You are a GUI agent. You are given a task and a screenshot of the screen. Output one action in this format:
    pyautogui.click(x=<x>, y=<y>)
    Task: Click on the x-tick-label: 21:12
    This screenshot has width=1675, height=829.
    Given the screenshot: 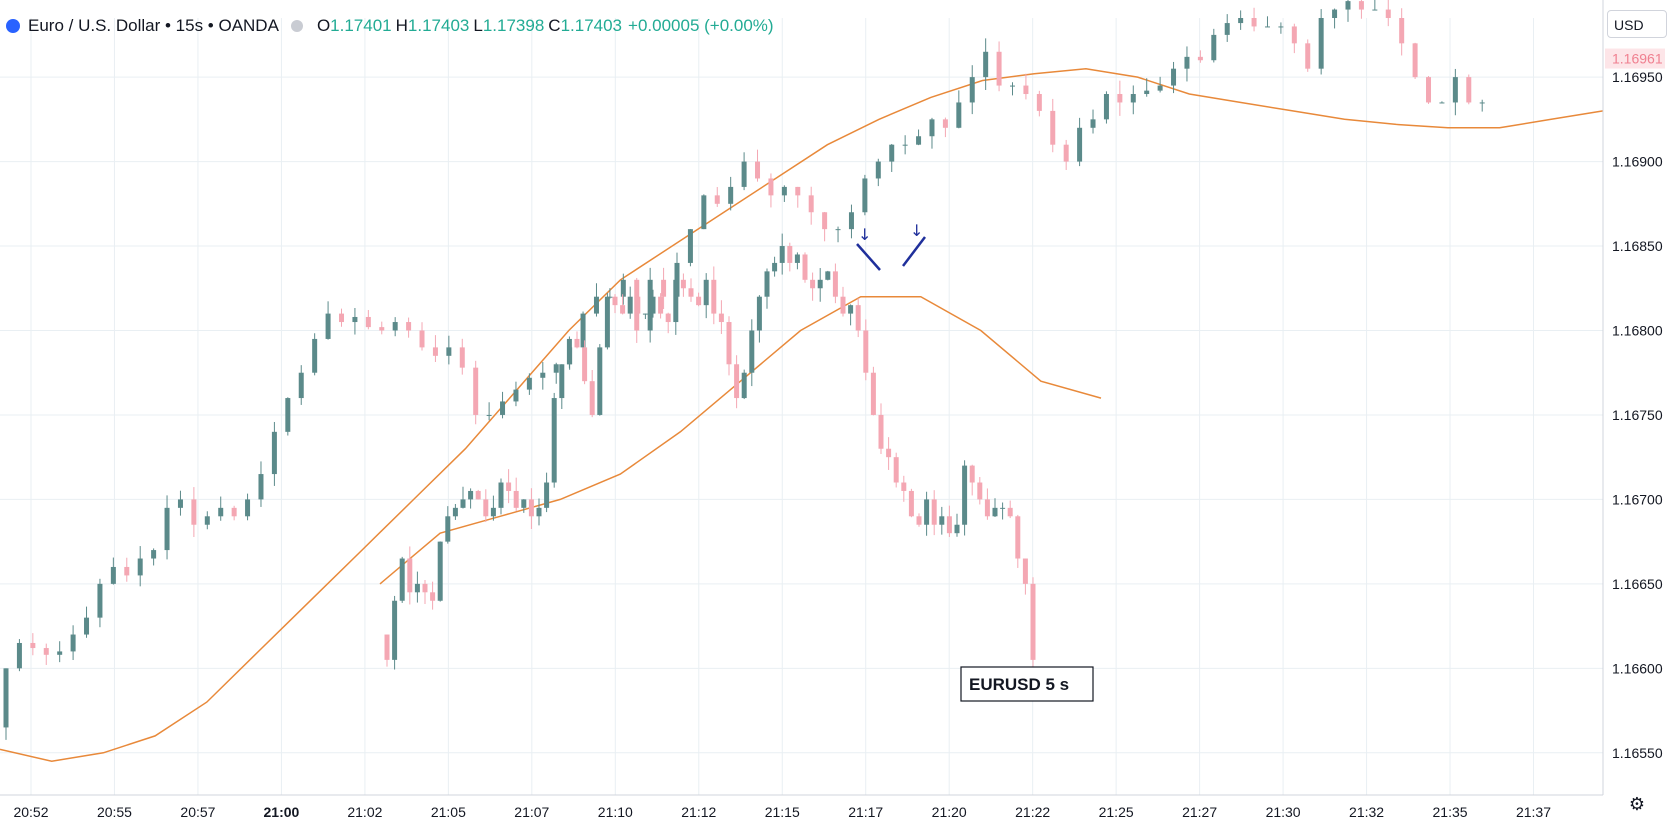 What is the action you would take?
    pyautogui.click(x=698, y=812)
    